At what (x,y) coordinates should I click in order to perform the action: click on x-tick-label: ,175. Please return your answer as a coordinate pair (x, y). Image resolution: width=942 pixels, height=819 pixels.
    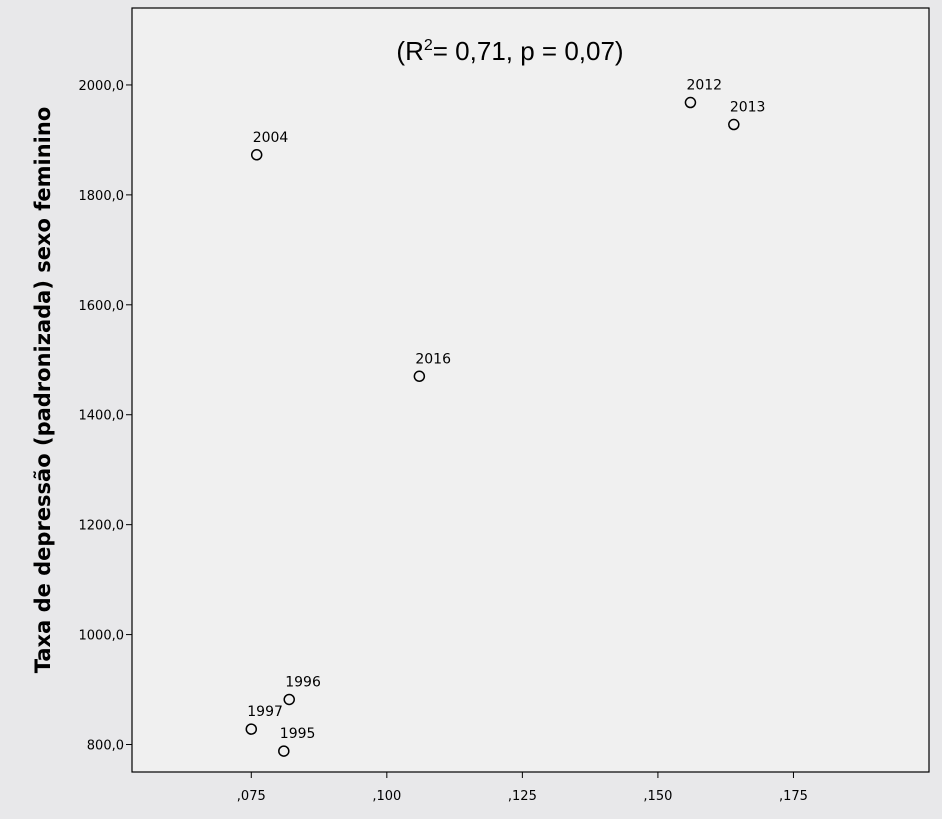
    Looking at the image, I should click on (793, 796).